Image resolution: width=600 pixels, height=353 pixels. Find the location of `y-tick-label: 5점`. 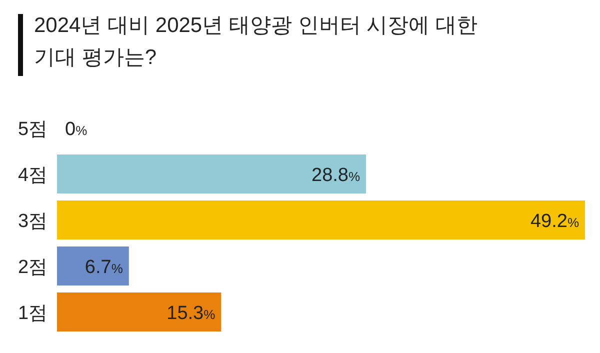

y-tick-label: 5점 is located at coordinates (33, 129).